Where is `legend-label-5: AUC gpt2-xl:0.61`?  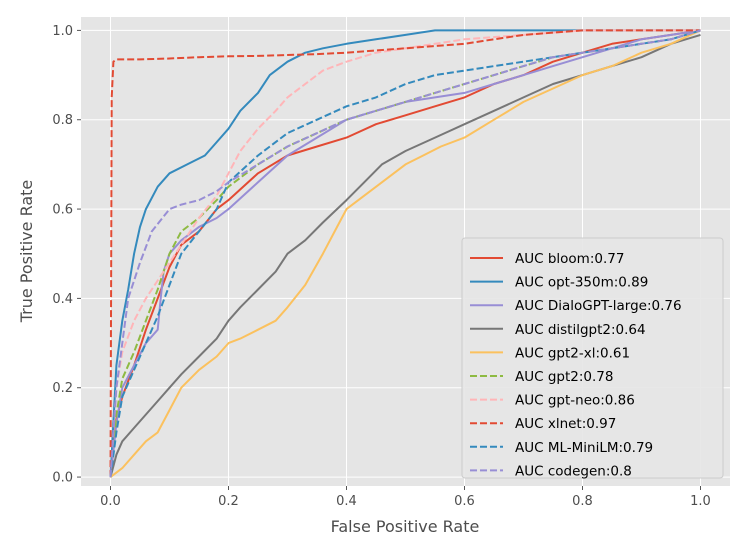 legend-label-5: AUC gpt2-xl:0.61 is located at coordinates (572, 353).